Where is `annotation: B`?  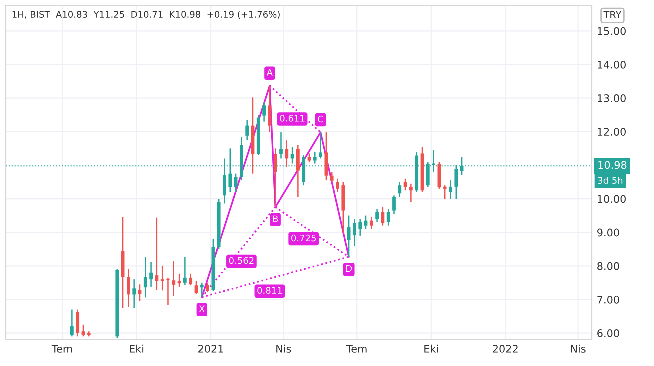
annotation: B is located at coordinates (275, 219).